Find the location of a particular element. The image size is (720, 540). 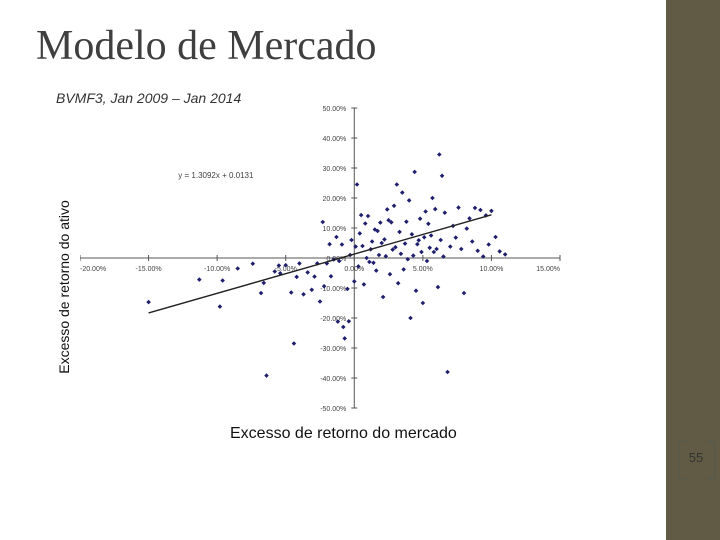

y-tick-label: -40.00% is located at coordinates (333, 379).